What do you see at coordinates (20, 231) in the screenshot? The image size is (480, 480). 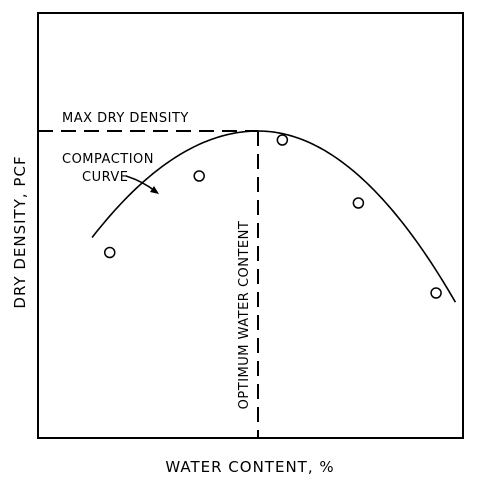 I see `y-axis-label: DRY DENSITY, PCF` at bounding box center [20, 231].